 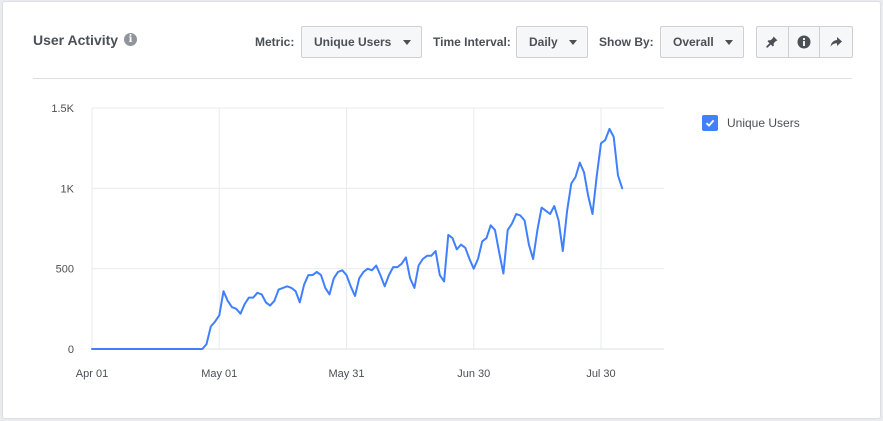 I want to click on checkmark-icon, so click(x=710, y=123).